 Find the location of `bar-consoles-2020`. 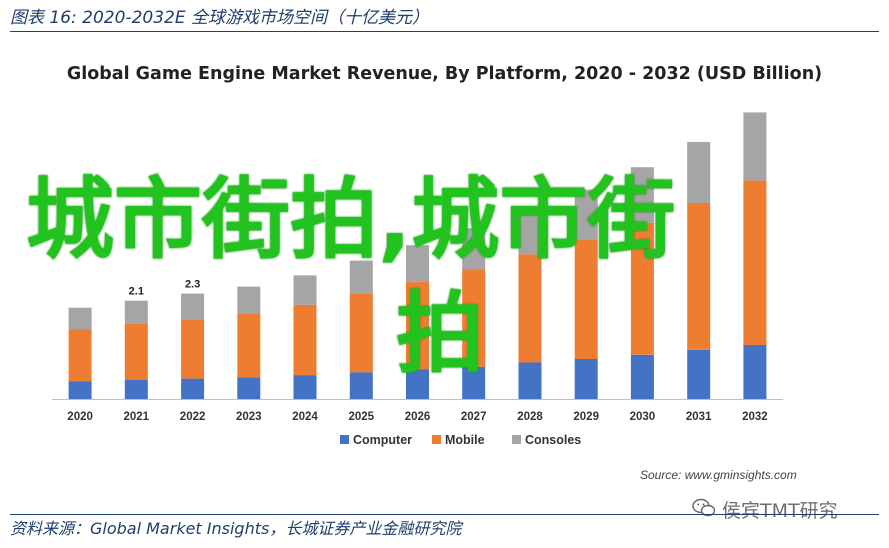

bar-consoles-2020 is located at coordinates (80, 318).